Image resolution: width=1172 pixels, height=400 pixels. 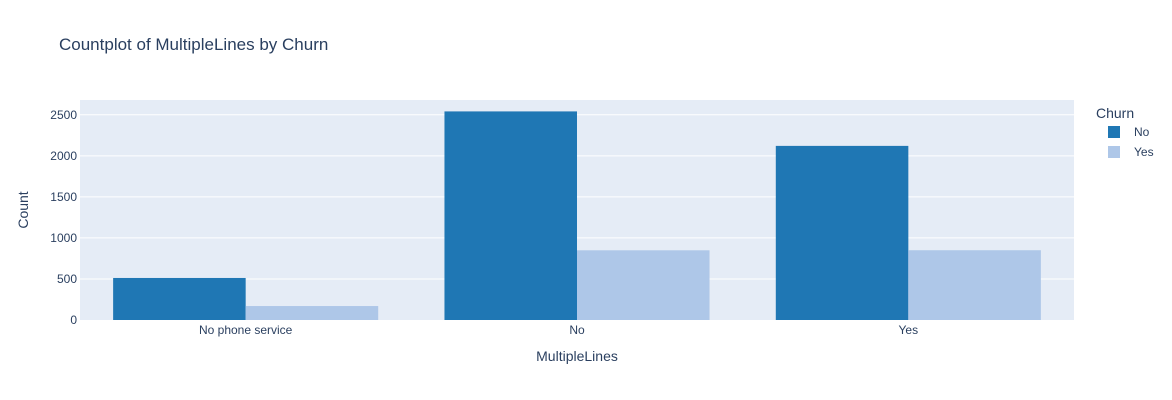 What do you see at coordinates (23, 209) in the screenshot?
I see `y-axis-title: Count` at bounding box center [23, 209].